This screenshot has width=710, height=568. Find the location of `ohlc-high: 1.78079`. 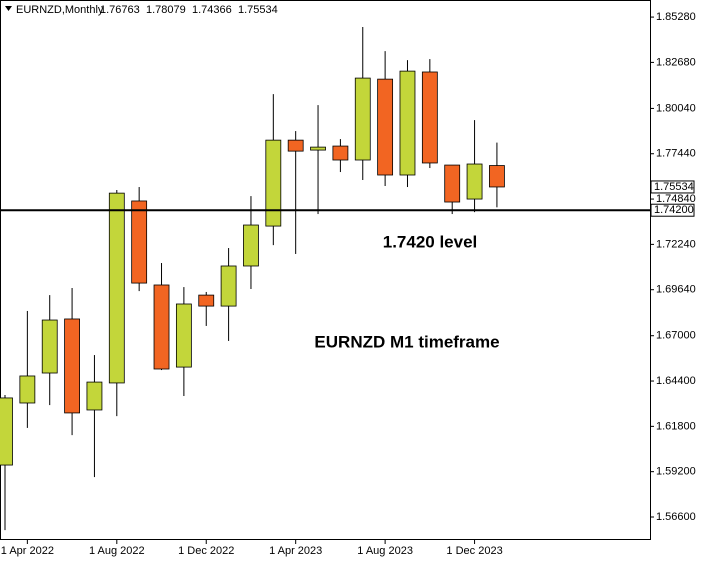

ohlc-high: 1.78079 is located at coordinates (166, 10).